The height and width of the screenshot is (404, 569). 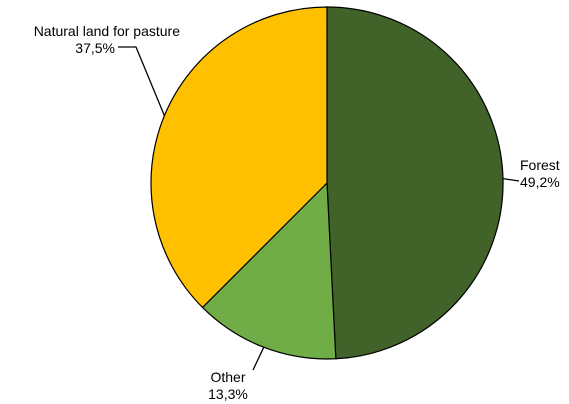 What do you see at coordinates (107, 31) in the screenshot?
I see `slice-label-pasture: Natural land for pasture` at bounding box center [107, 31].